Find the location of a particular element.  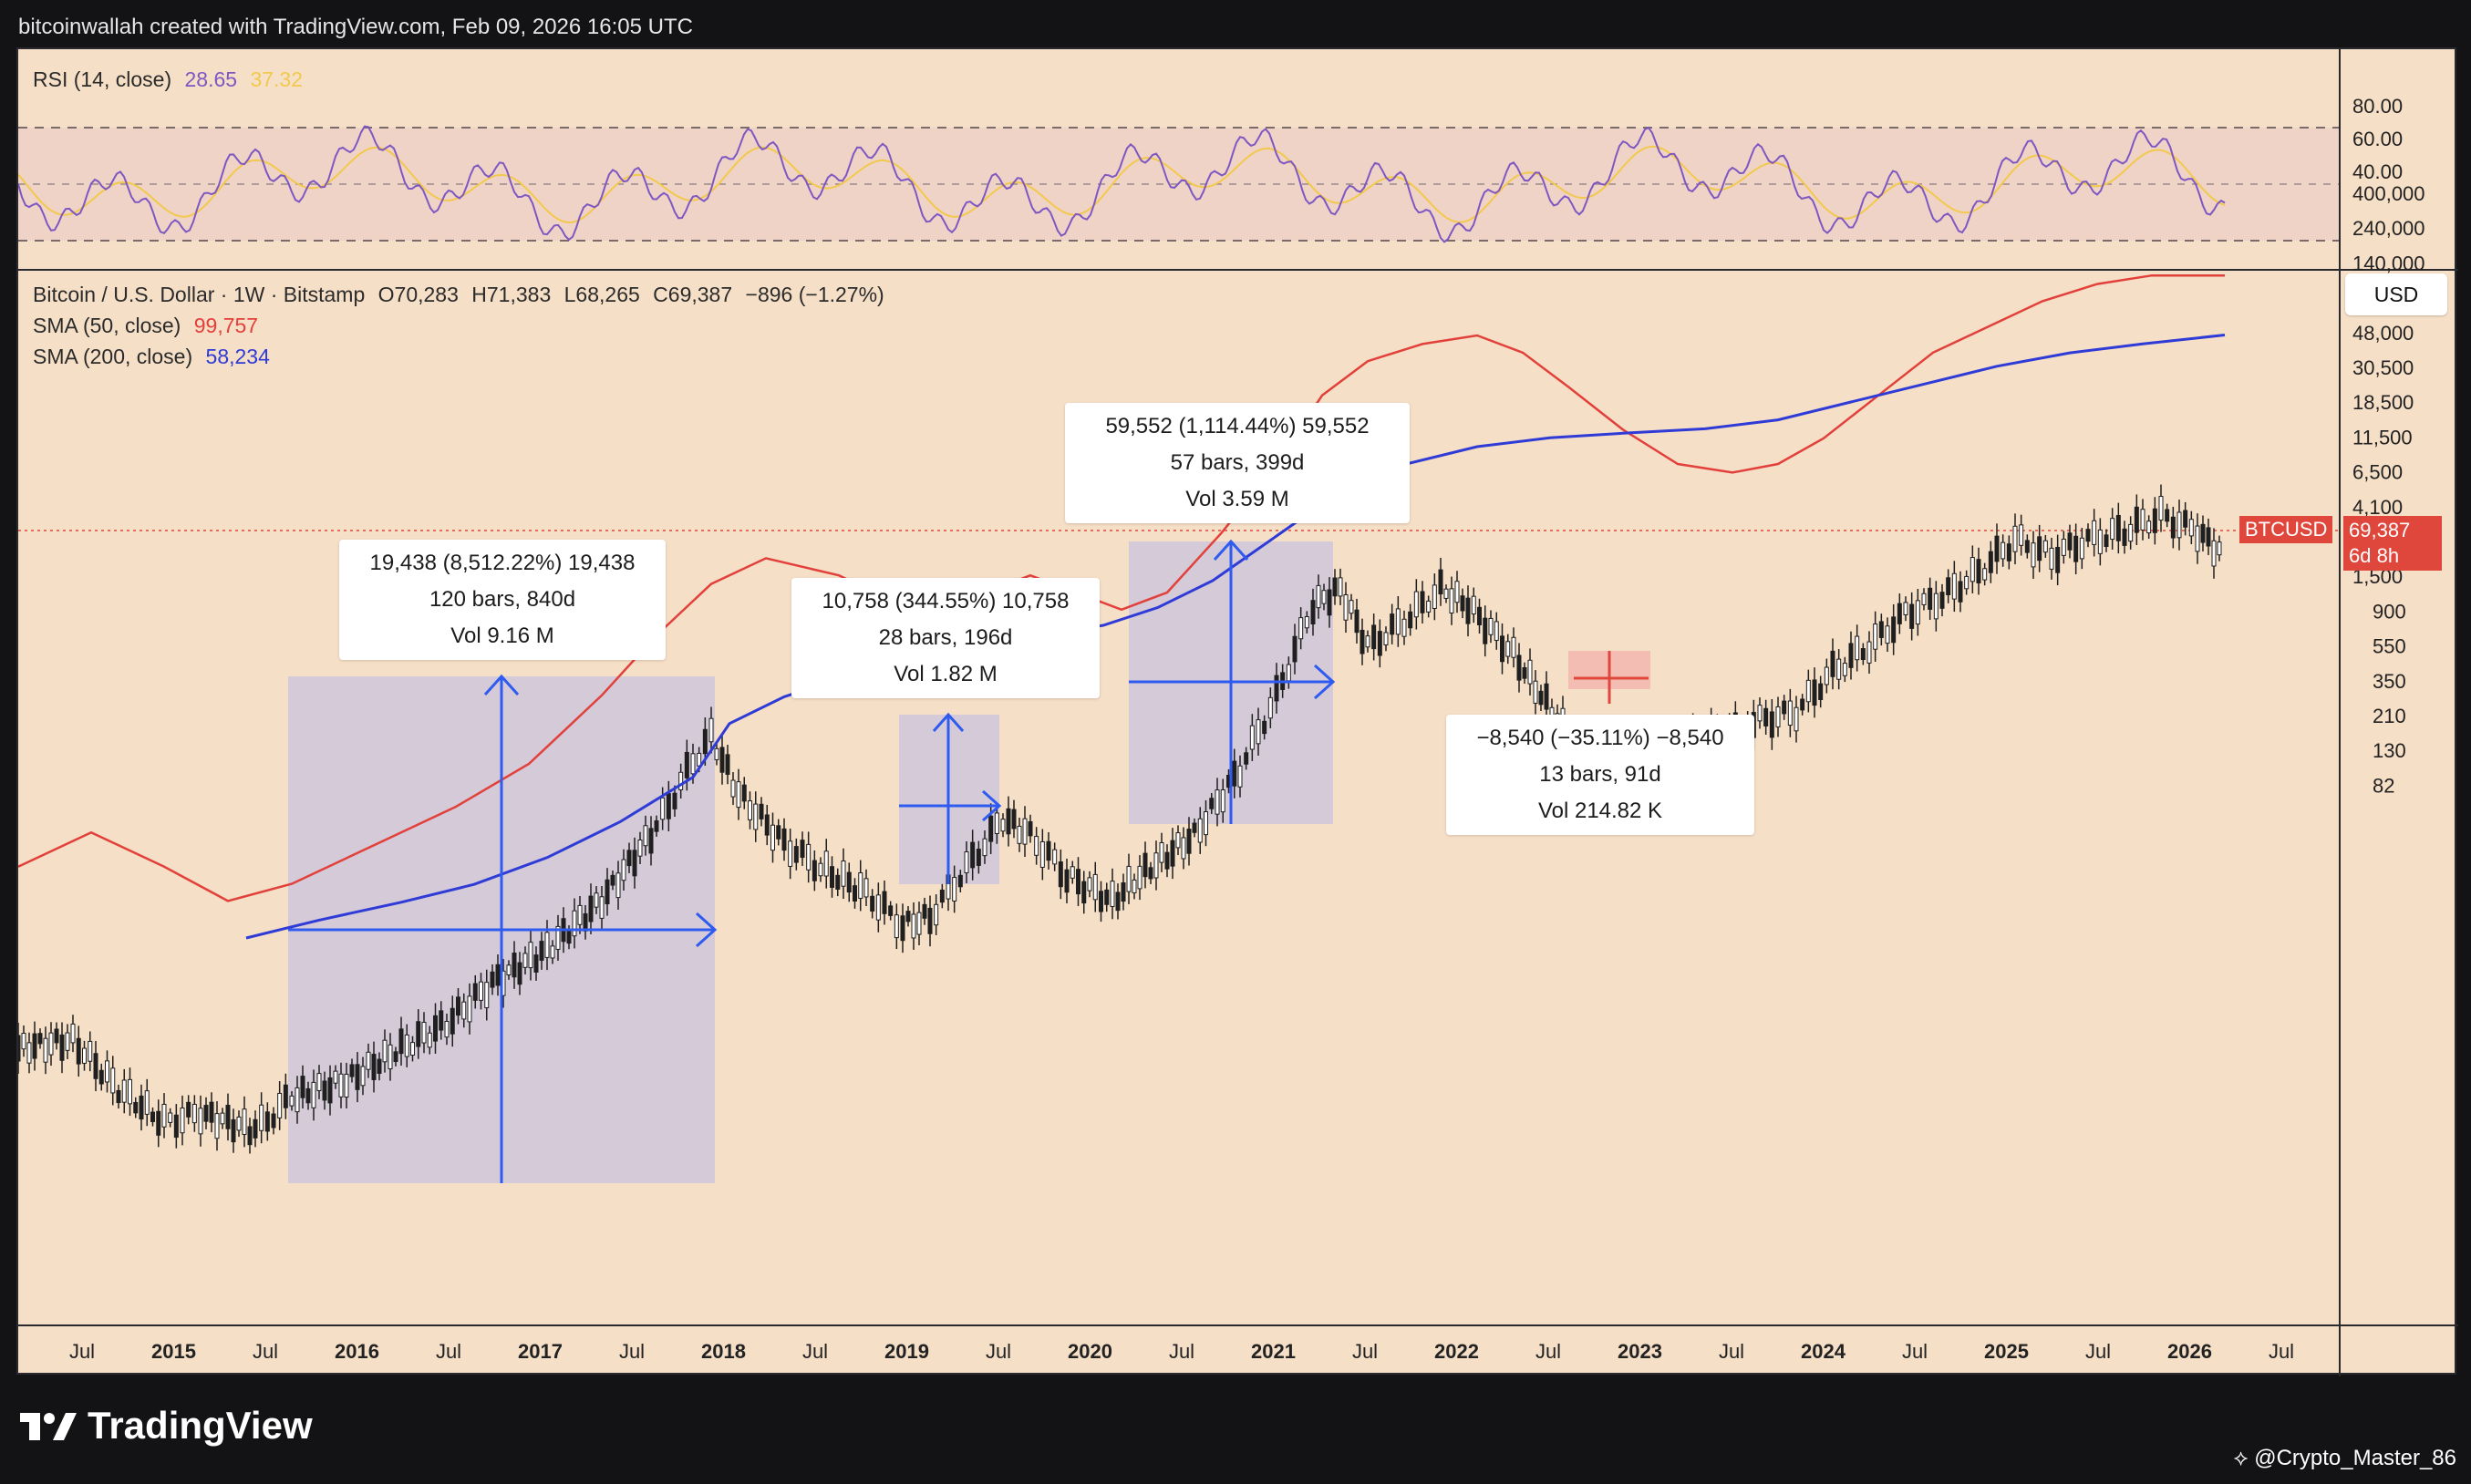

price-axis-tick: 4,100 is located at coordinates (2377, 507).